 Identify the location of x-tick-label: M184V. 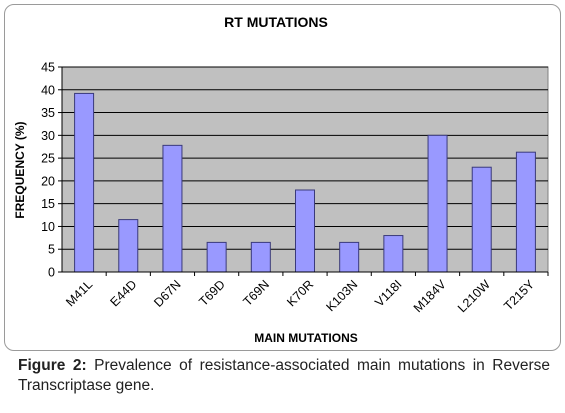
(430, 296).